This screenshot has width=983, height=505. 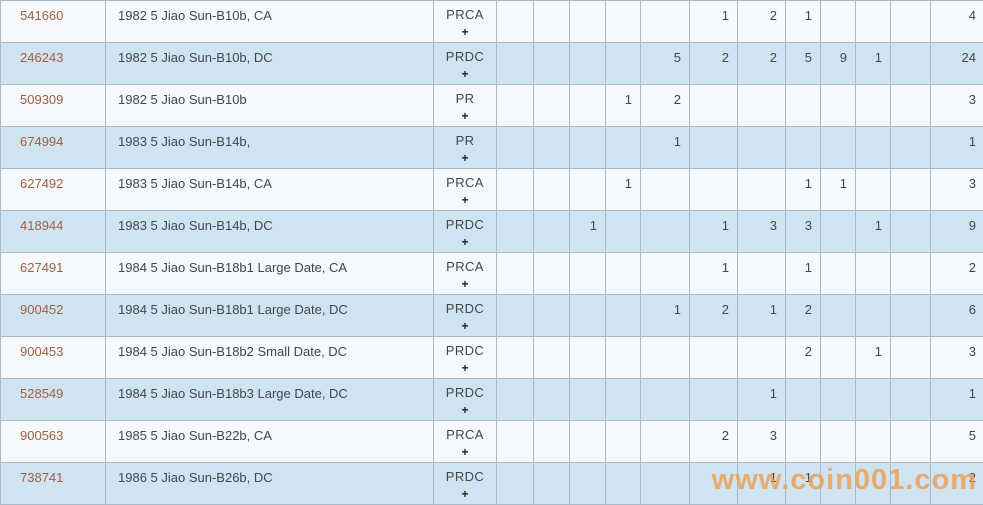 I want to click on row-total: 1, so click(x=957, y=400).